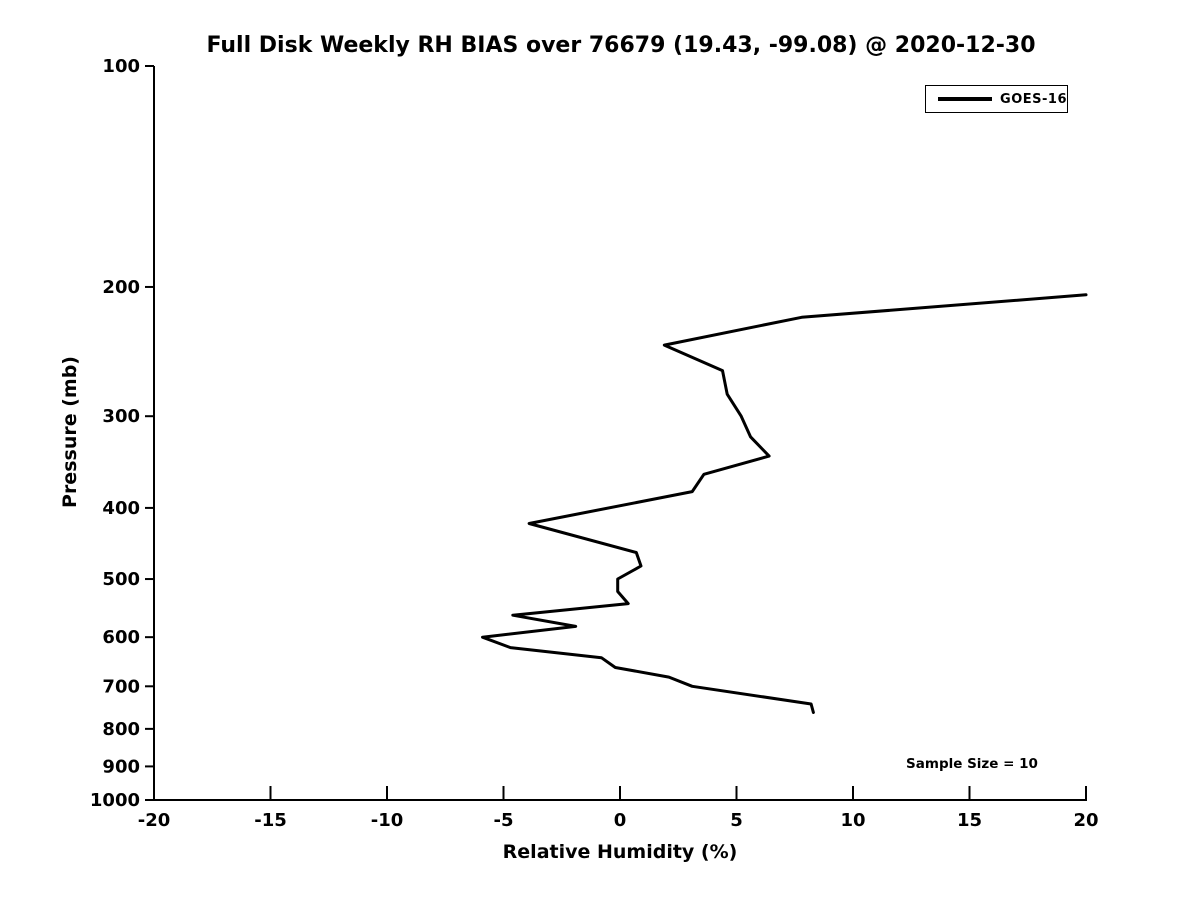 The width and height of the screenshot is (1200, 900). Describe the element at coordinates (620, 852) in the screenshot. I see `x-axis-label: Relative Humidity (%)` at that location.